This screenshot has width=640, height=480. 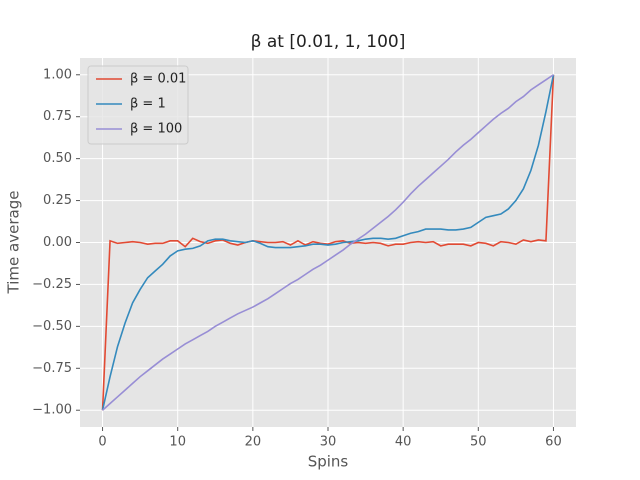 I want to click on y-tick-label: 0.25, so click(x=57, y=200).